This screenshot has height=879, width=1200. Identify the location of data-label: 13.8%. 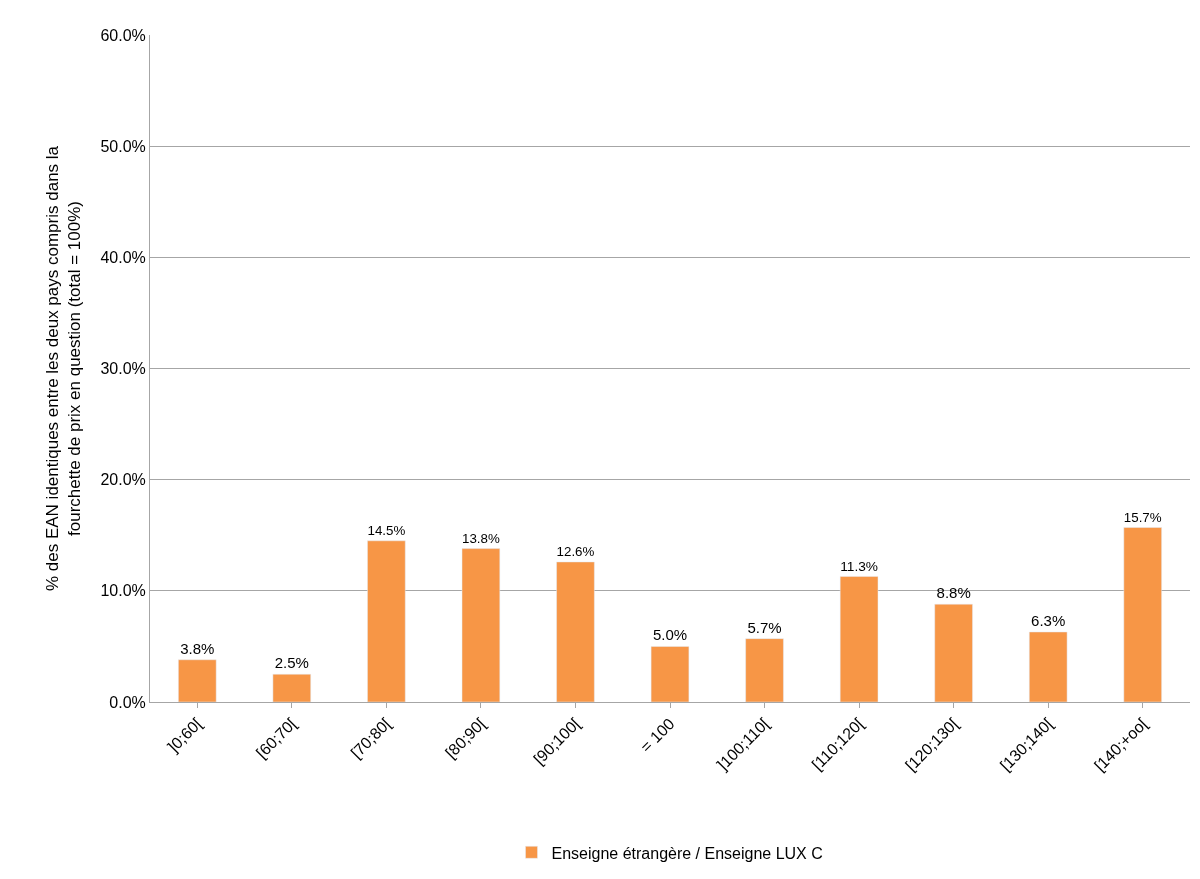
(481, 538).